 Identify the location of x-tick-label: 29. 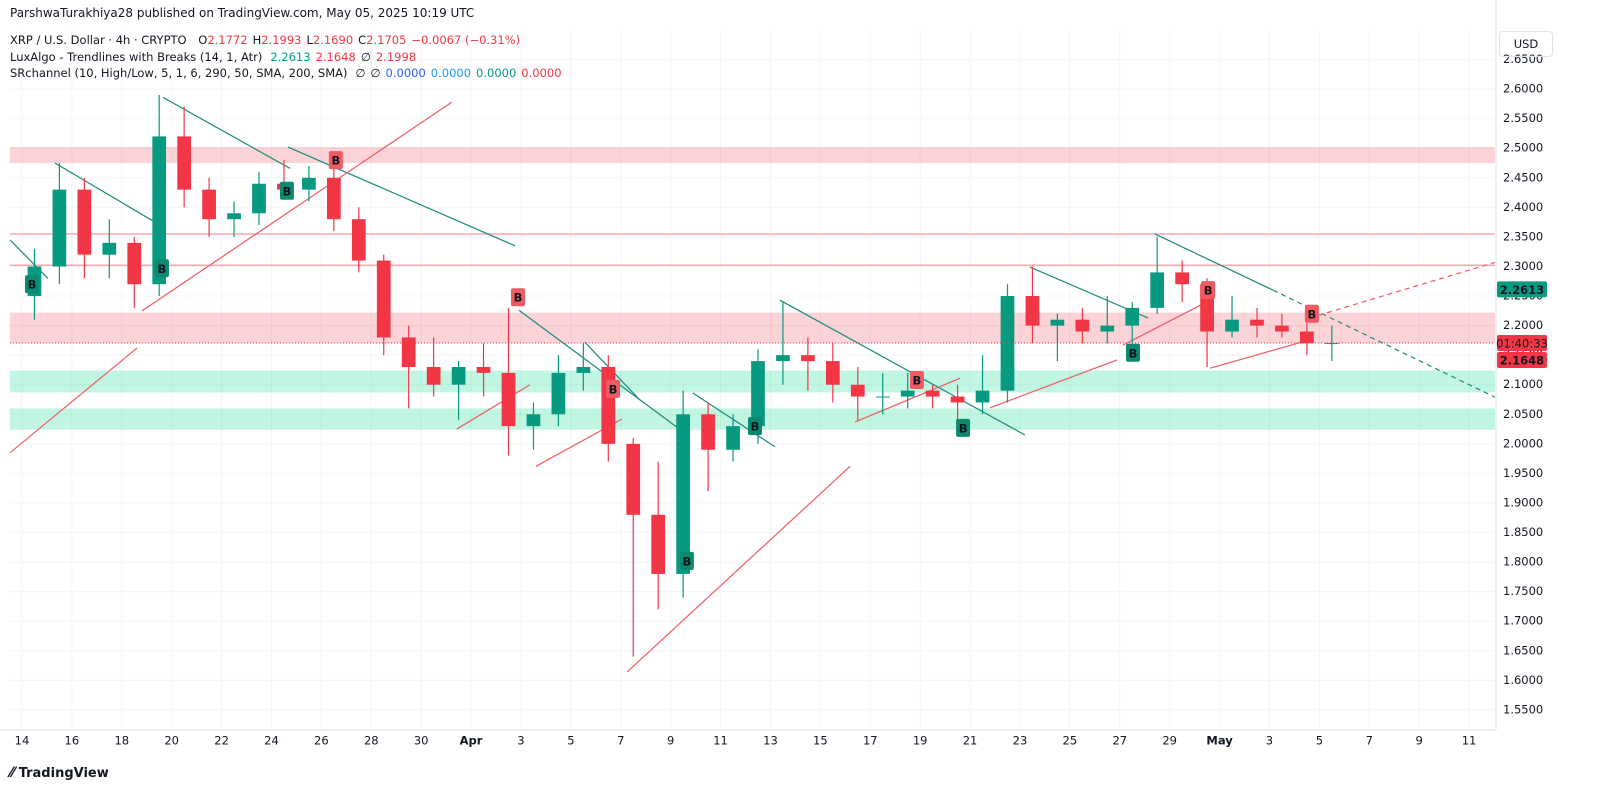
(1169, 741).